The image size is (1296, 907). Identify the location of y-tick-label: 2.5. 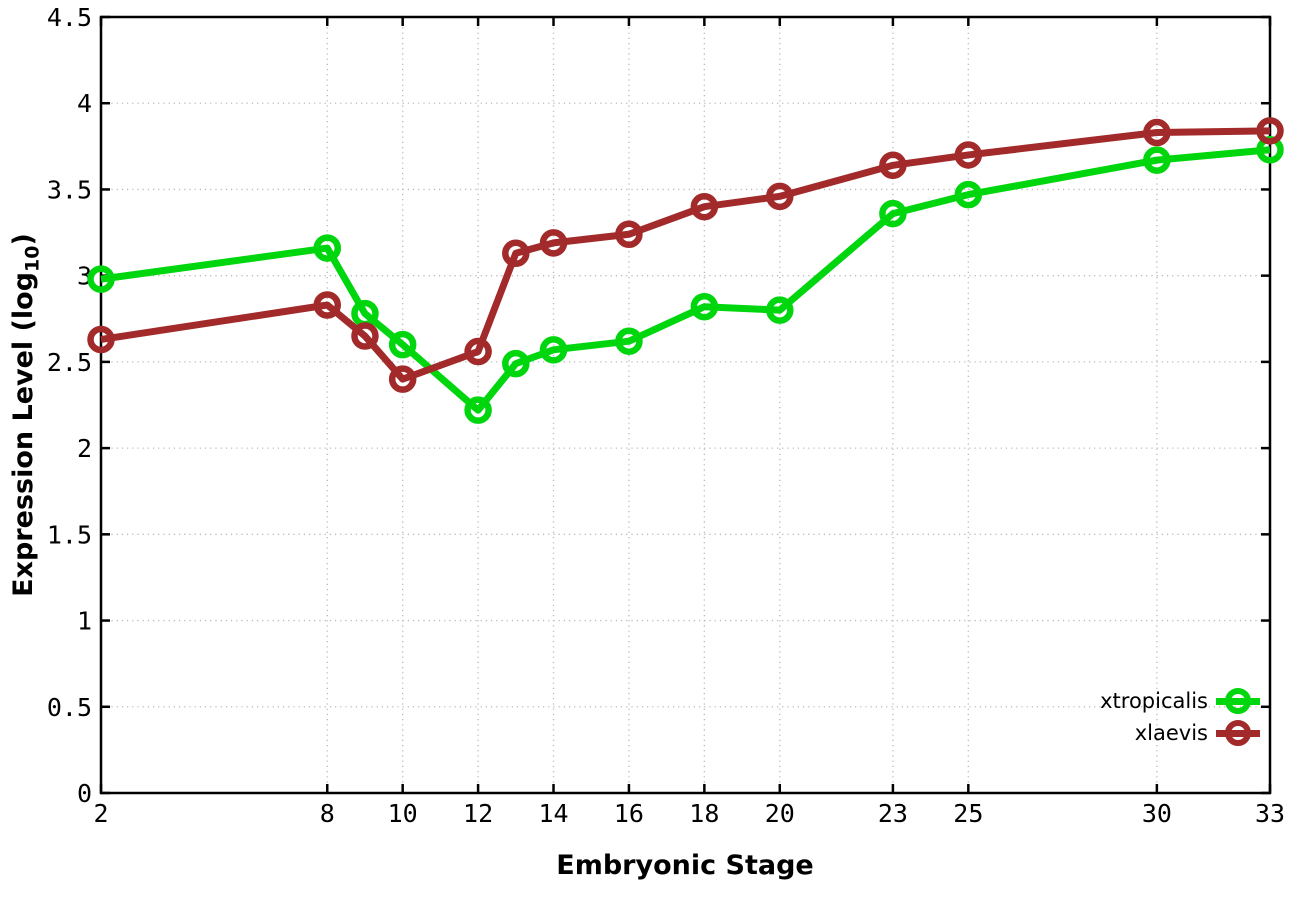
(69, 362).